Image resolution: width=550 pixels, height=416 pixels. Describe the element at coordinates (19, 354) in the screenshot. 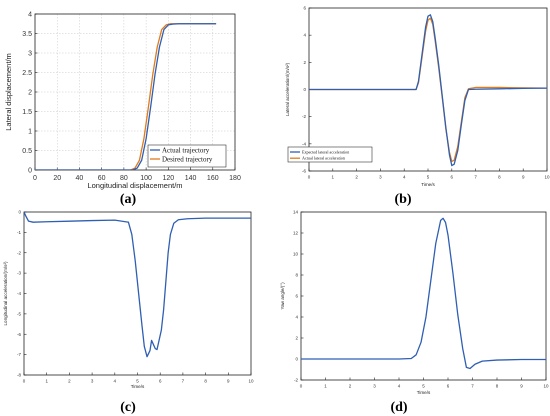

I see `y-tick-label: -7` at that location.